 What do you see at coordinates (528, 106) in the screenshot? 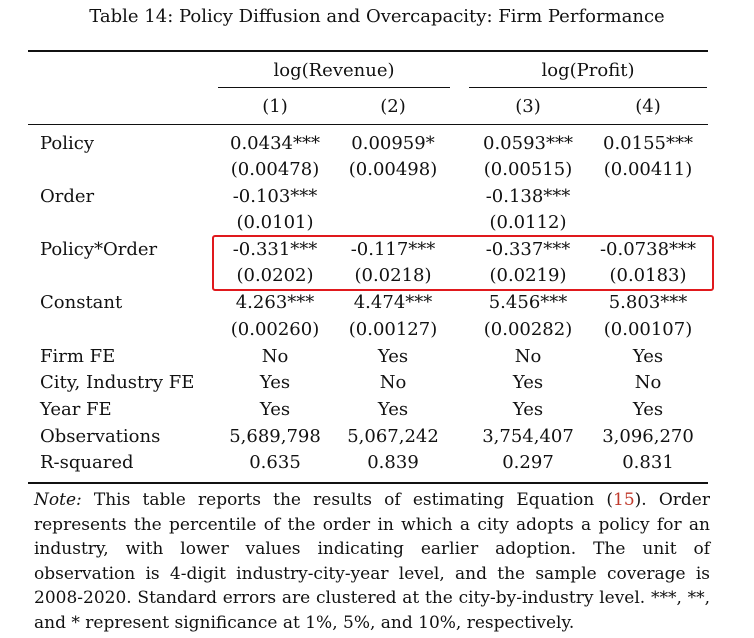
I see `column-header-3: (3)` at bounding box center [528, 106].